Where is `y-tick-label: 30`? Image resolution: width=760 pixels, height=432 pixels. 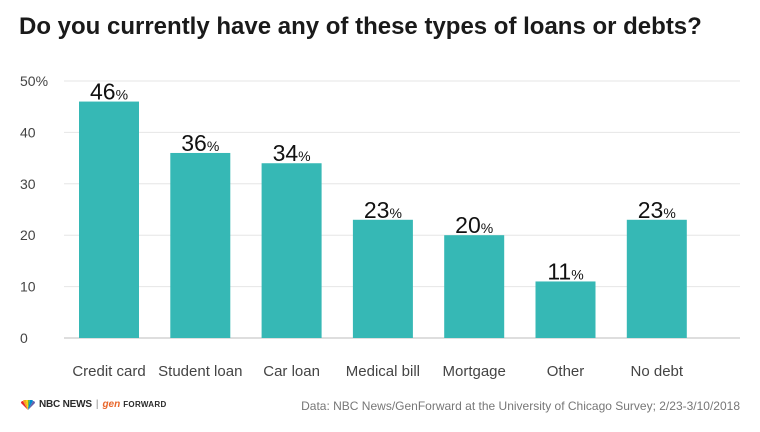 y-tick-label: 30 is located at coordinates (28, 184).